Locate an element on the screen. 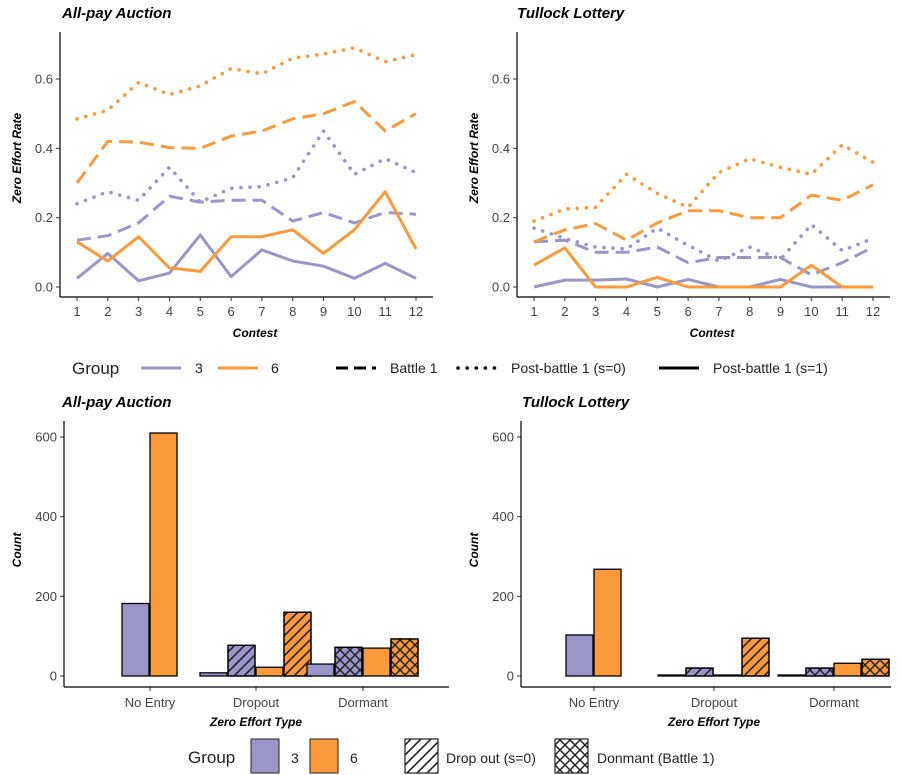 This screenshot has height=775, width=901. legend-bottom-swatch-group6 is located at coordinates (324, 756).